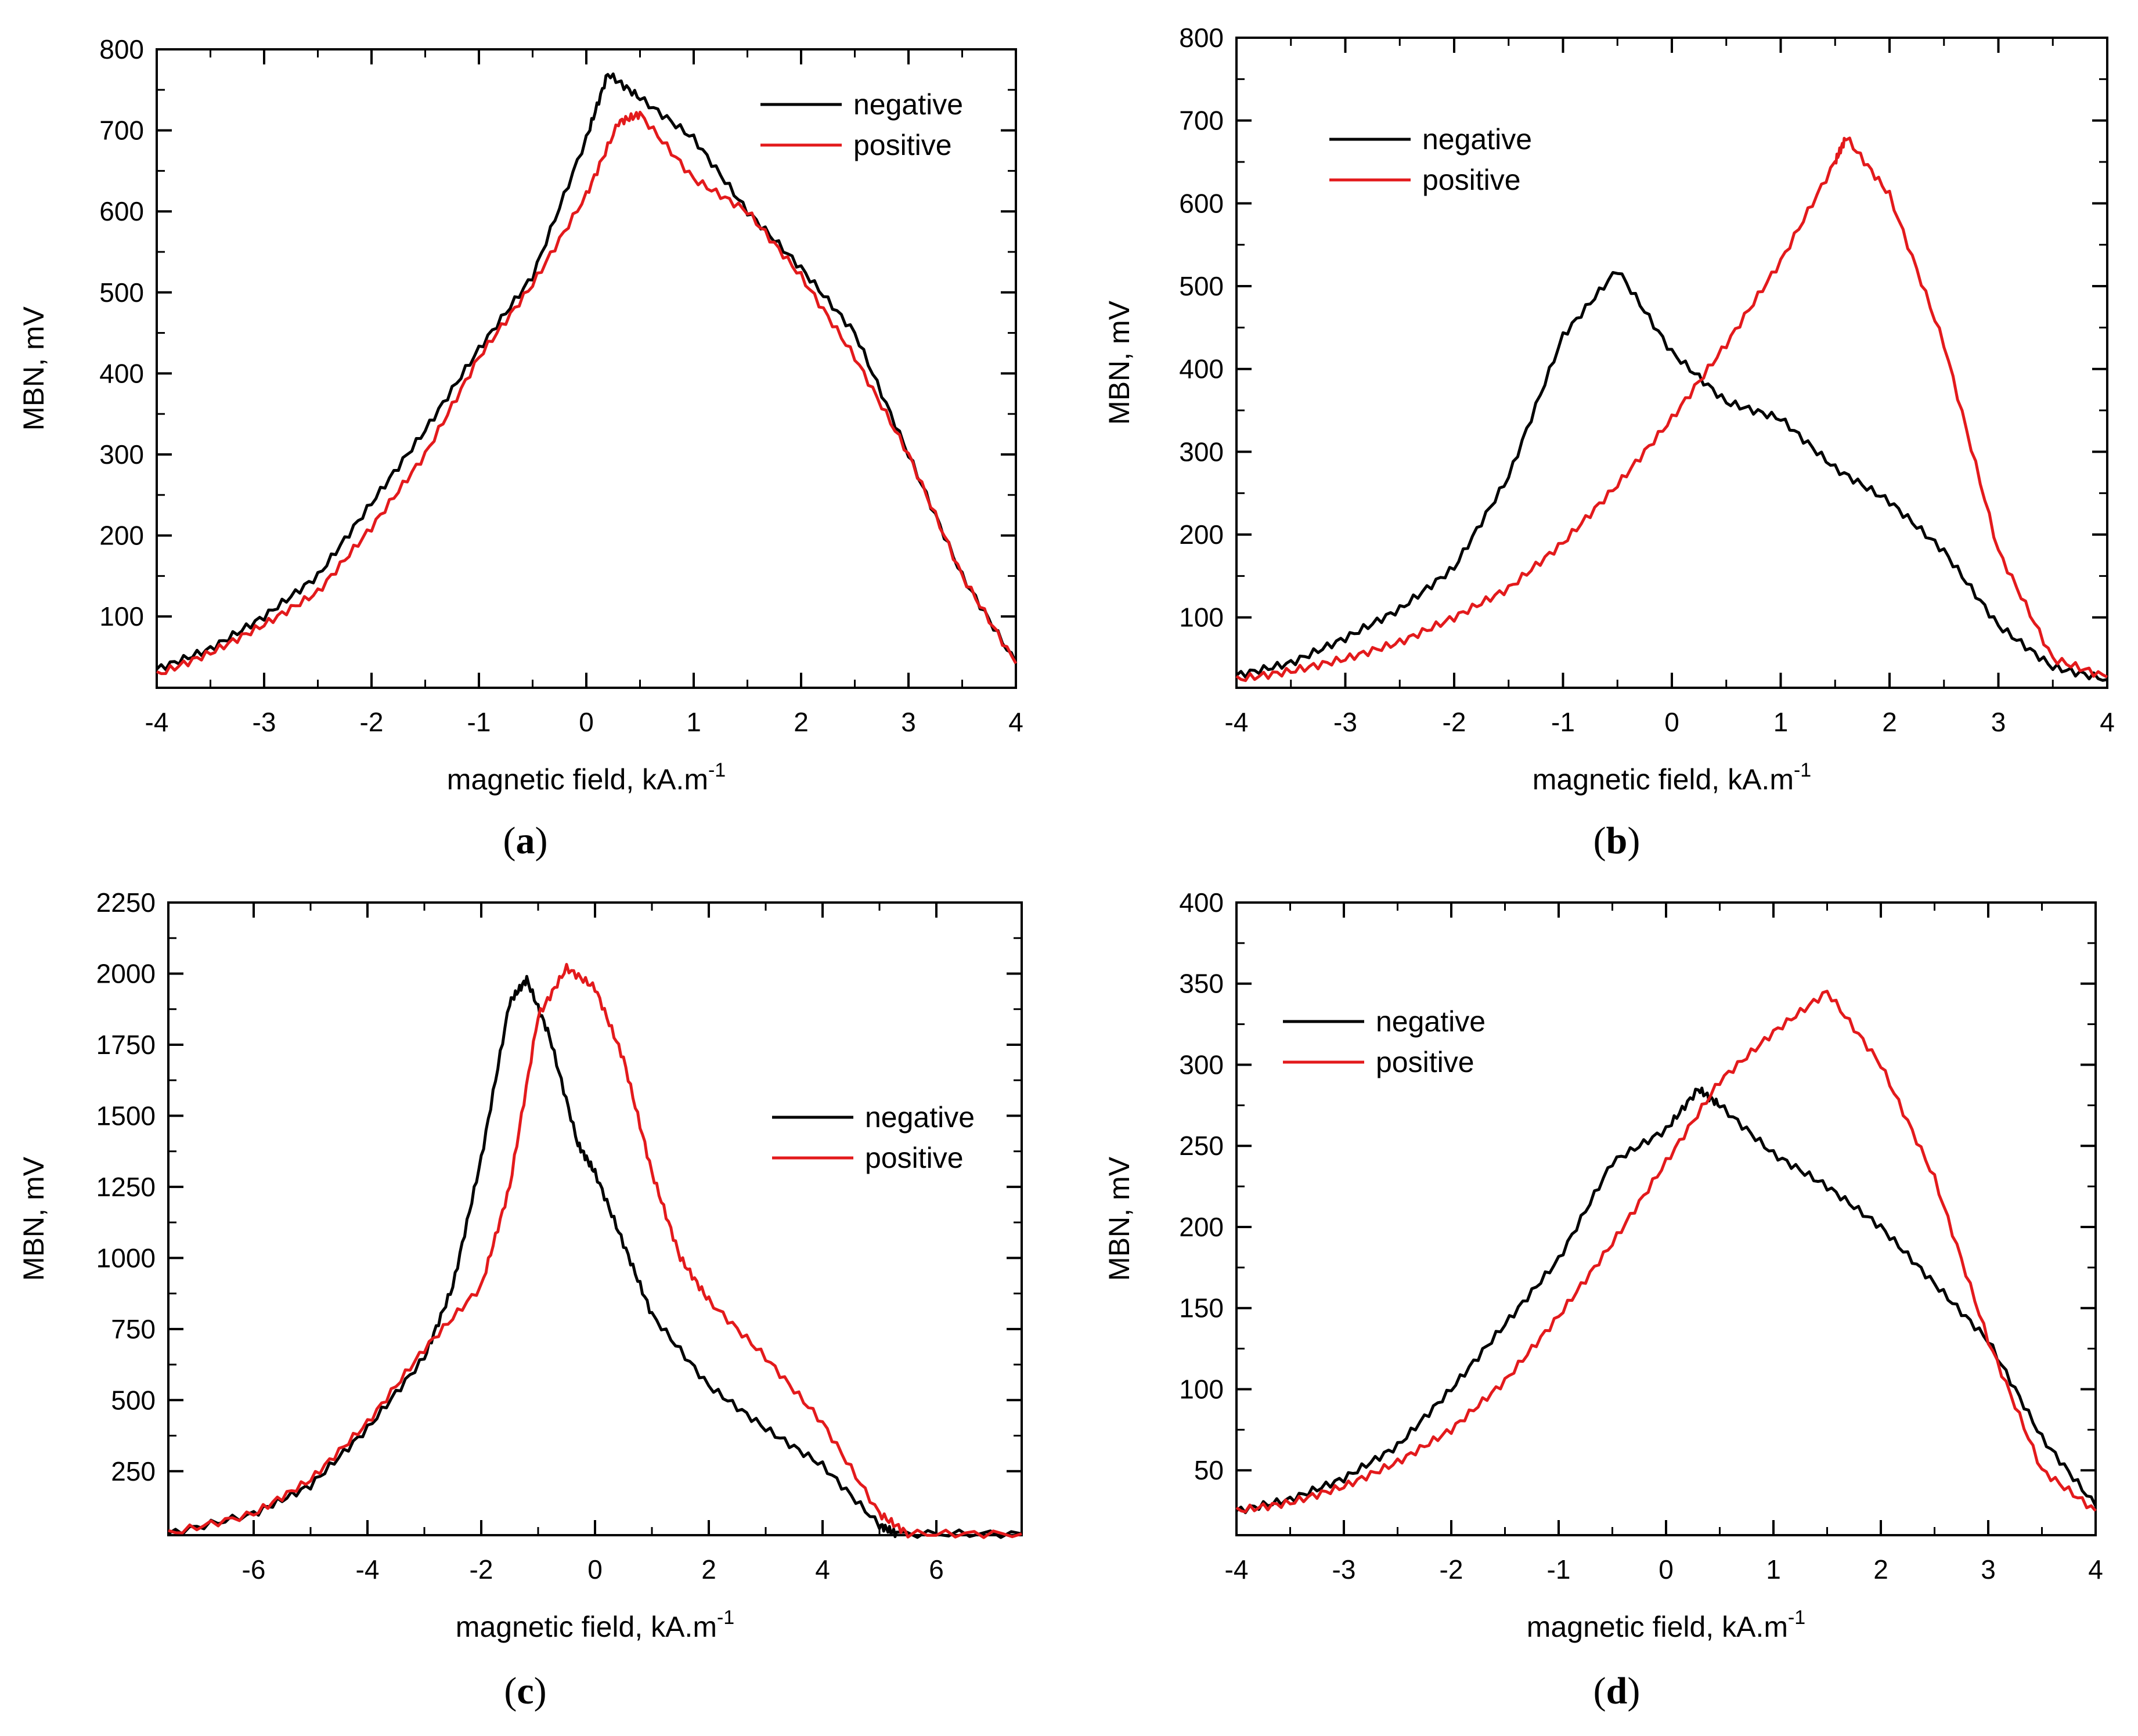 The height and width of the screenshot is (1736, 2138). I want to click on y-tick-label: 400, so click(121, 373).